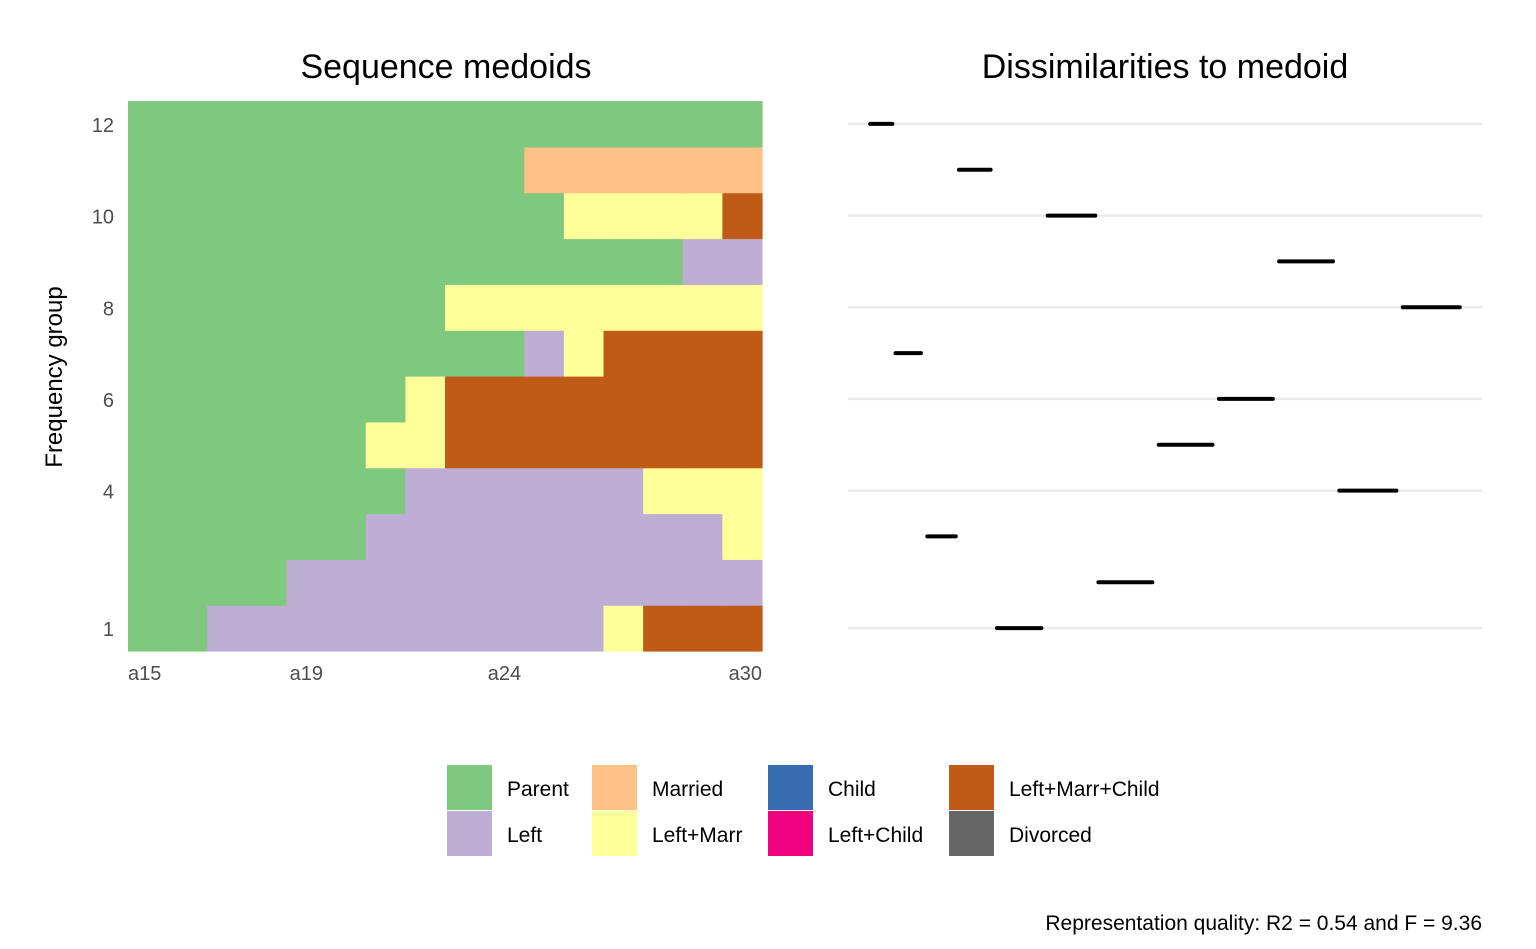 The image size is (1536, 949). Describe the element at coordinates (103, 378) in the screenshot. I see `y-tick-labels: 1 4 6 8 10 12` at that location.